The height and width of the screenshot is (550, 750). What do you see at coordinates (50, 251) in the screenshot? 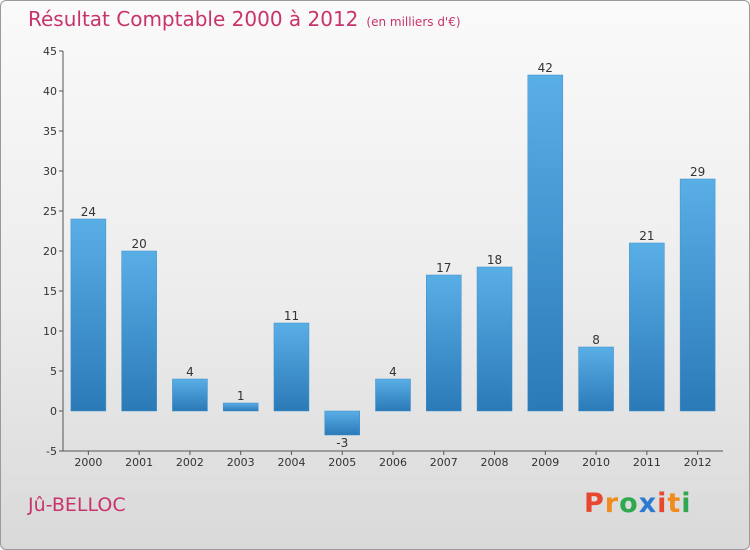
I see `y-tick-label: 20` at bounding box center [50, 251].